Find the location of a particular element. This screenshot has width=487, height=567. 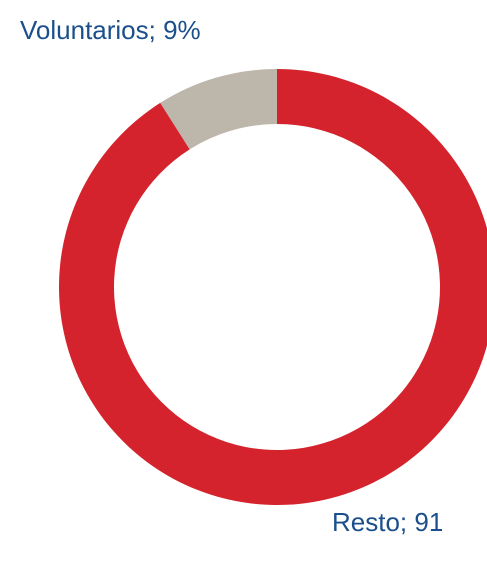

data-label: Resto; 91 is located at coordinates (387, 522).